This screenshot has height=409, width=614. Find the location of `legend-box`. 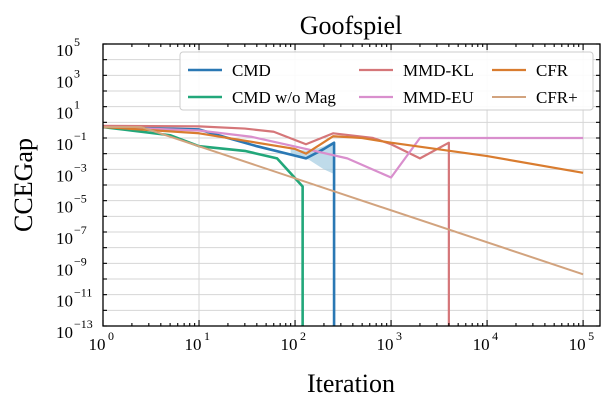

legend-box is located at coordinates (386, 81).